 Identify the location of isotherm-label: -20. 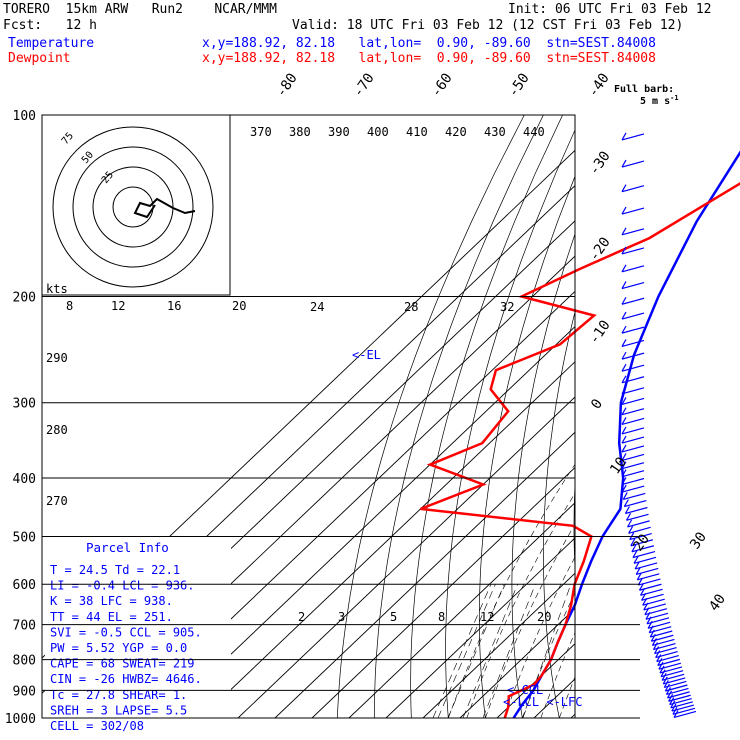
(600, 249).